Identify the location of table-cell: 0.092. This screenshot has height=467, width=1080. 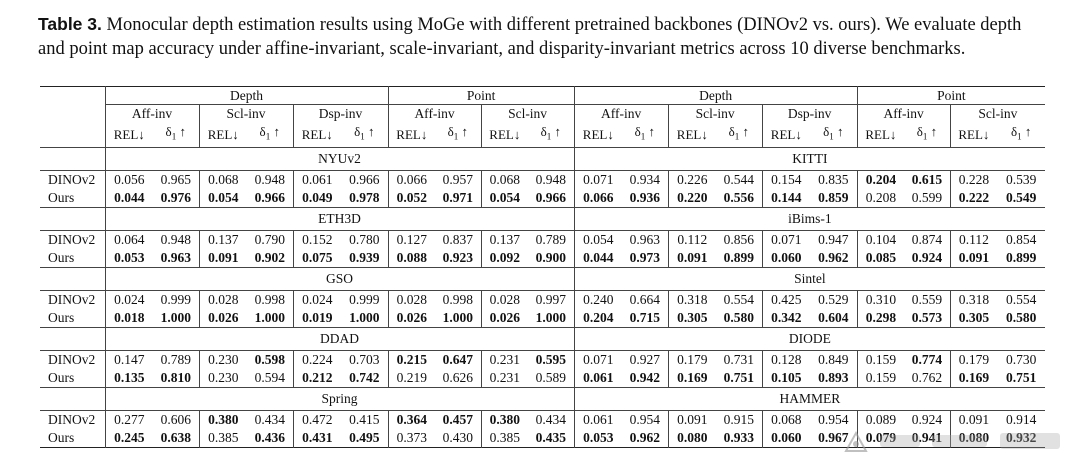
(504, 258).